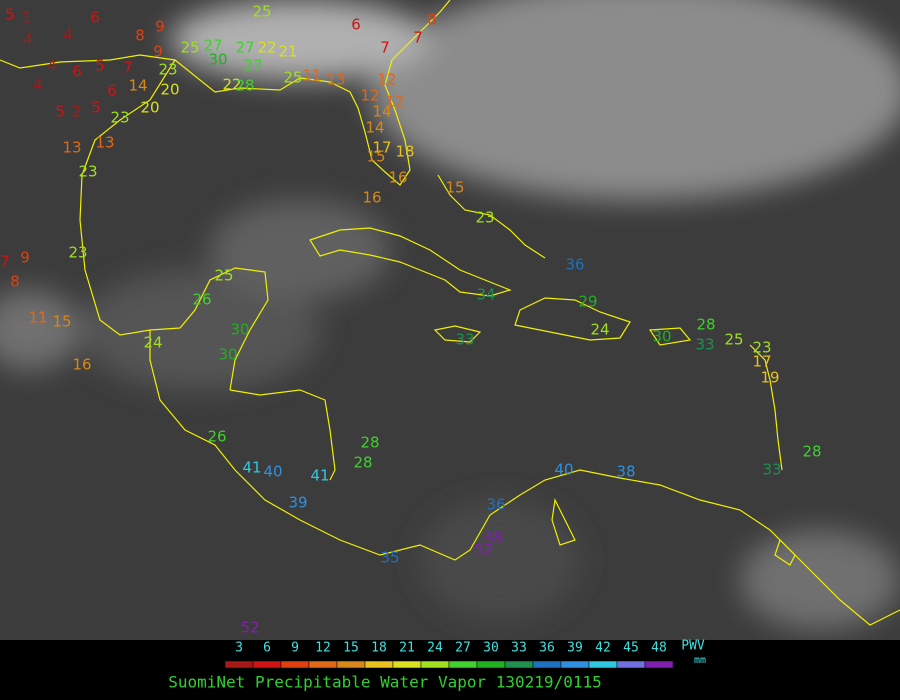 The image size is (900, 700). Describe the element at coordinates (76, 112) in the screenshot. I see `station-value: 2` at that location.